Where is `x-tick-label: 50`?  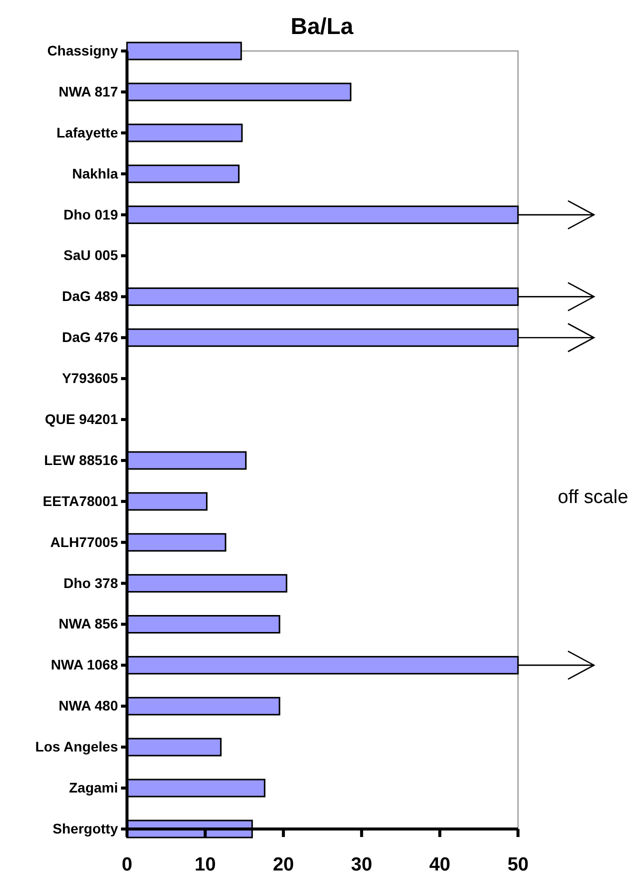
x-tick-label: 50 is located at coordinates (518, 865).